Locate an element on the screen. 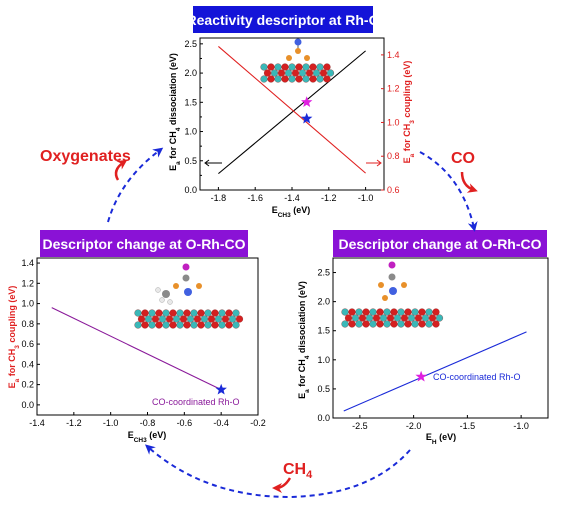 This screenshot has height=510, width=566. top-ytick-left-label: 1.5 is located at coordinates (190, 102).